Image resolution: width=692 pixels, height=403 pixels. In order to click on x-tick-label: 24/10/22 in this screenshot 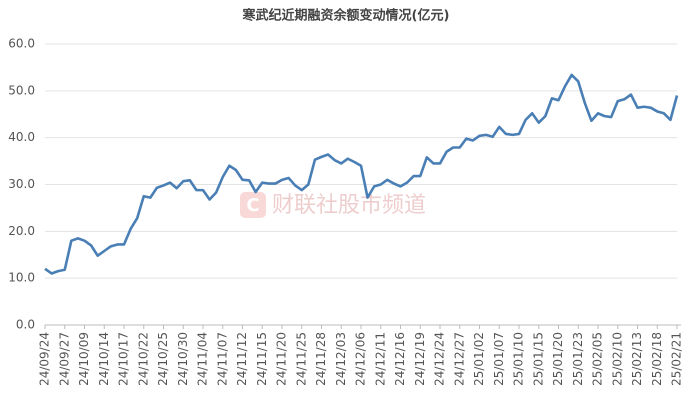, I will do `click(143, 359)`.